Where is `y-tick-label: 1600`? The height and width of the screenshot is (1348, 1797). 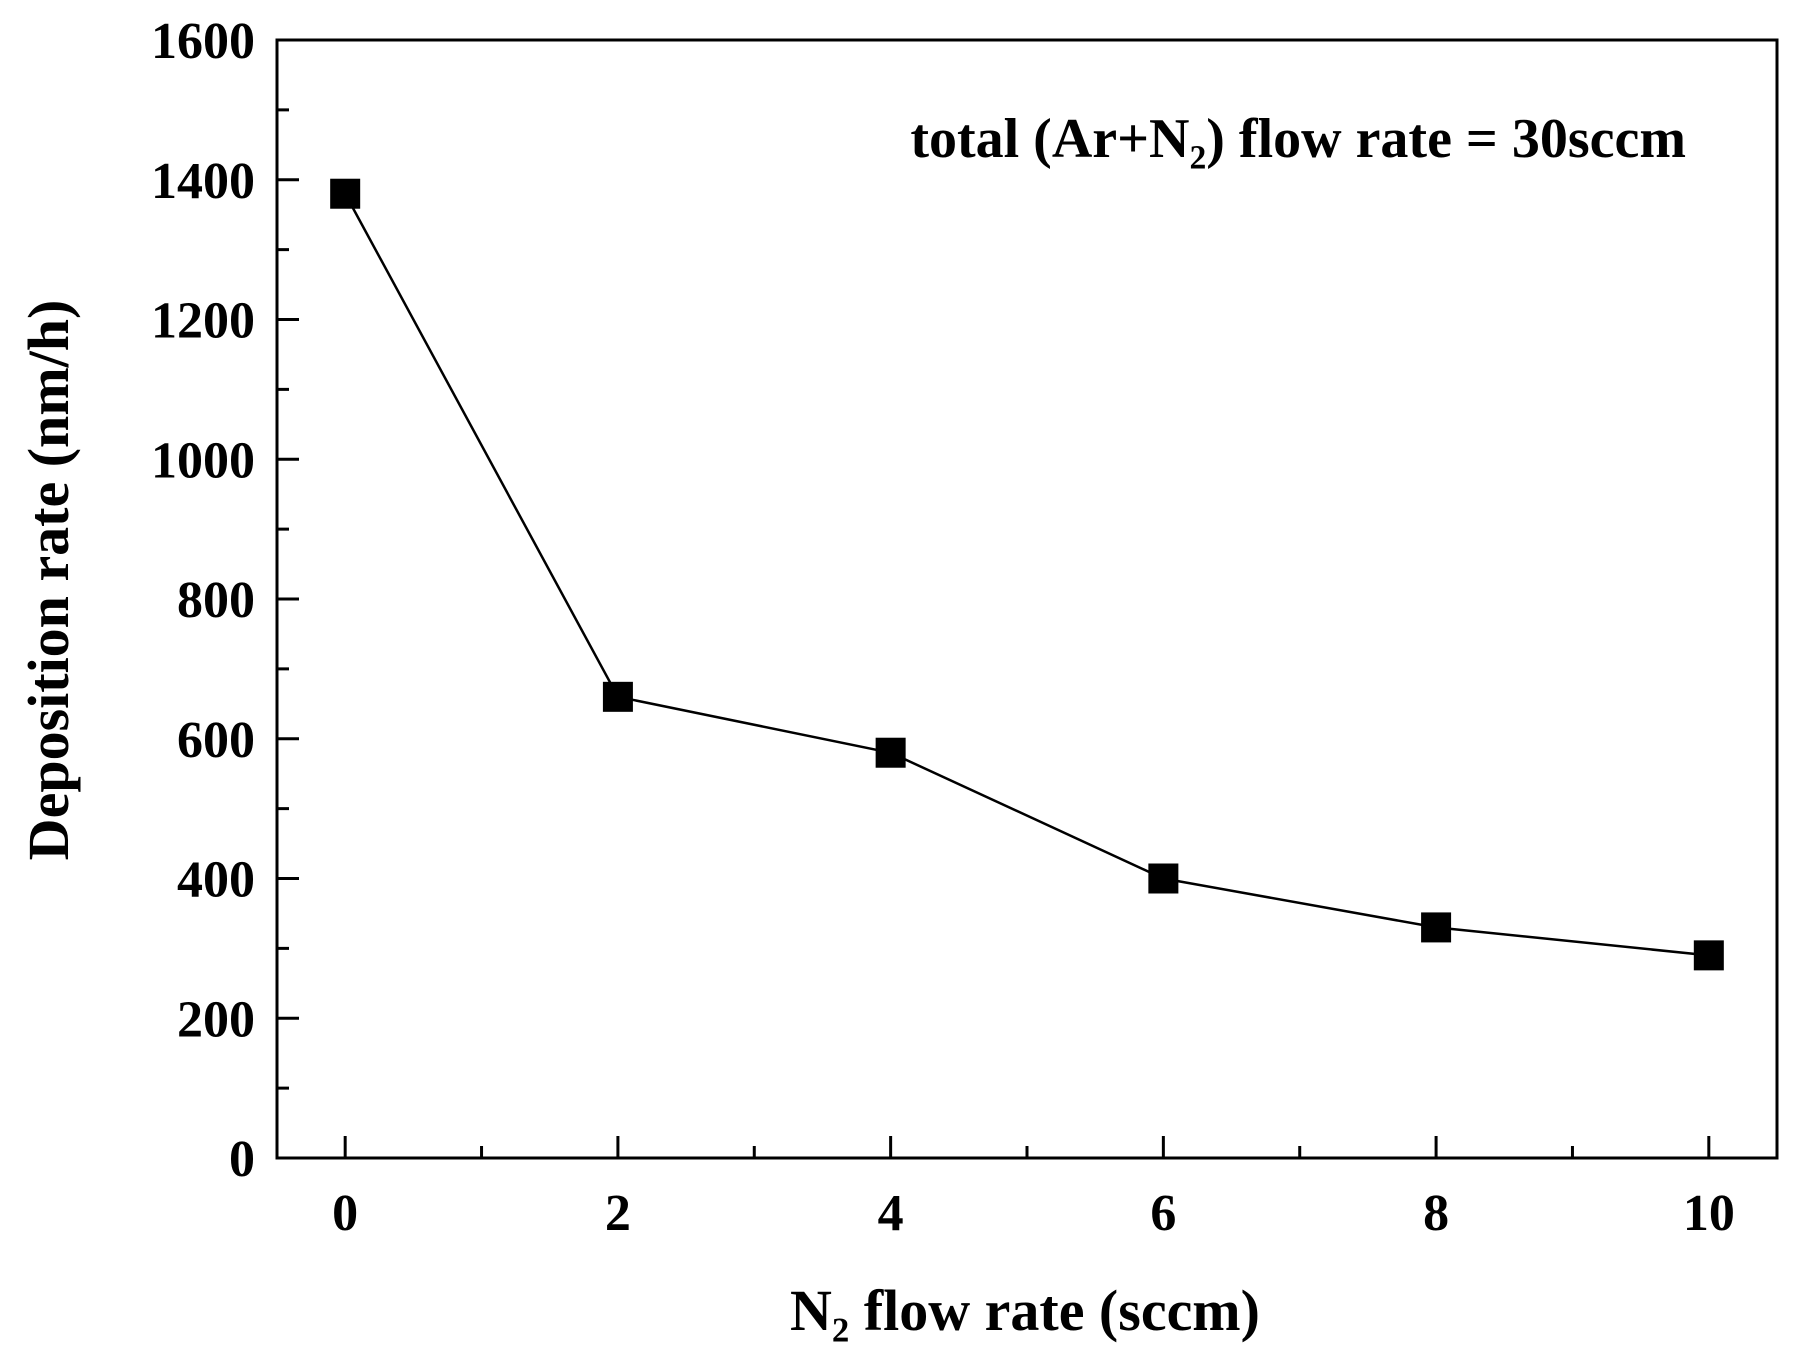 y-tick-label: 1600 is located at coordinates (203, 41).